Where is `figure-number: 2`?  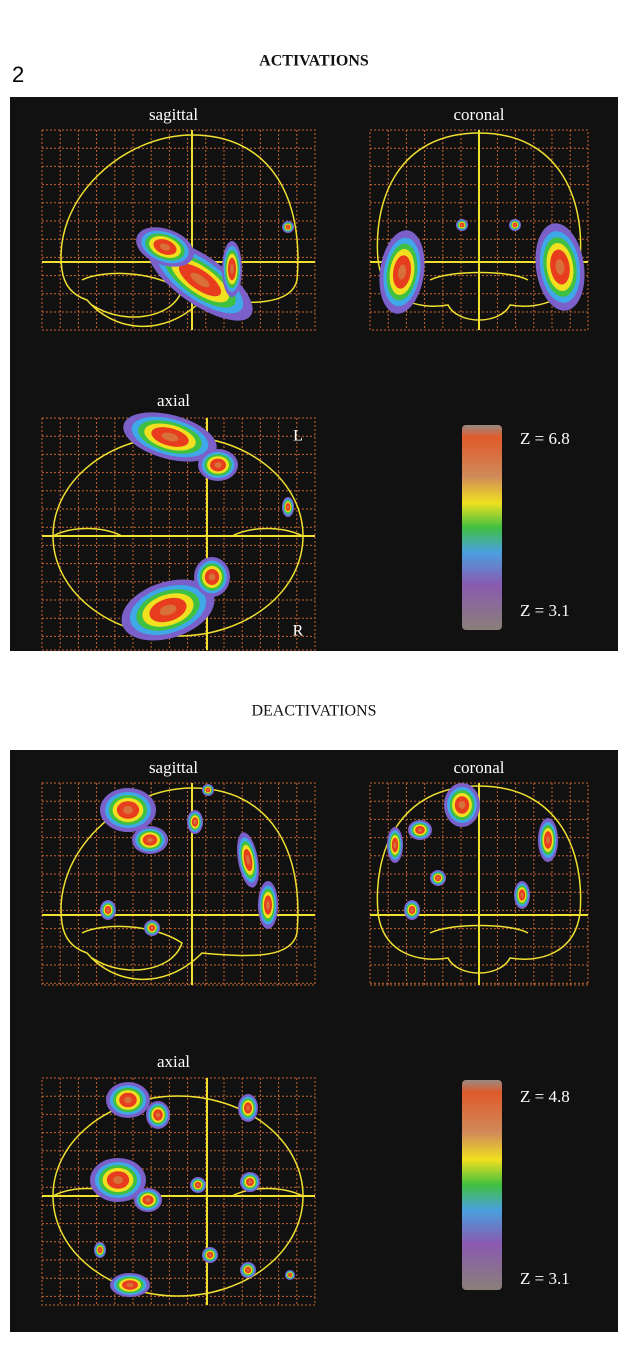 figure-number: 2 is located at coordinates (18, 74).